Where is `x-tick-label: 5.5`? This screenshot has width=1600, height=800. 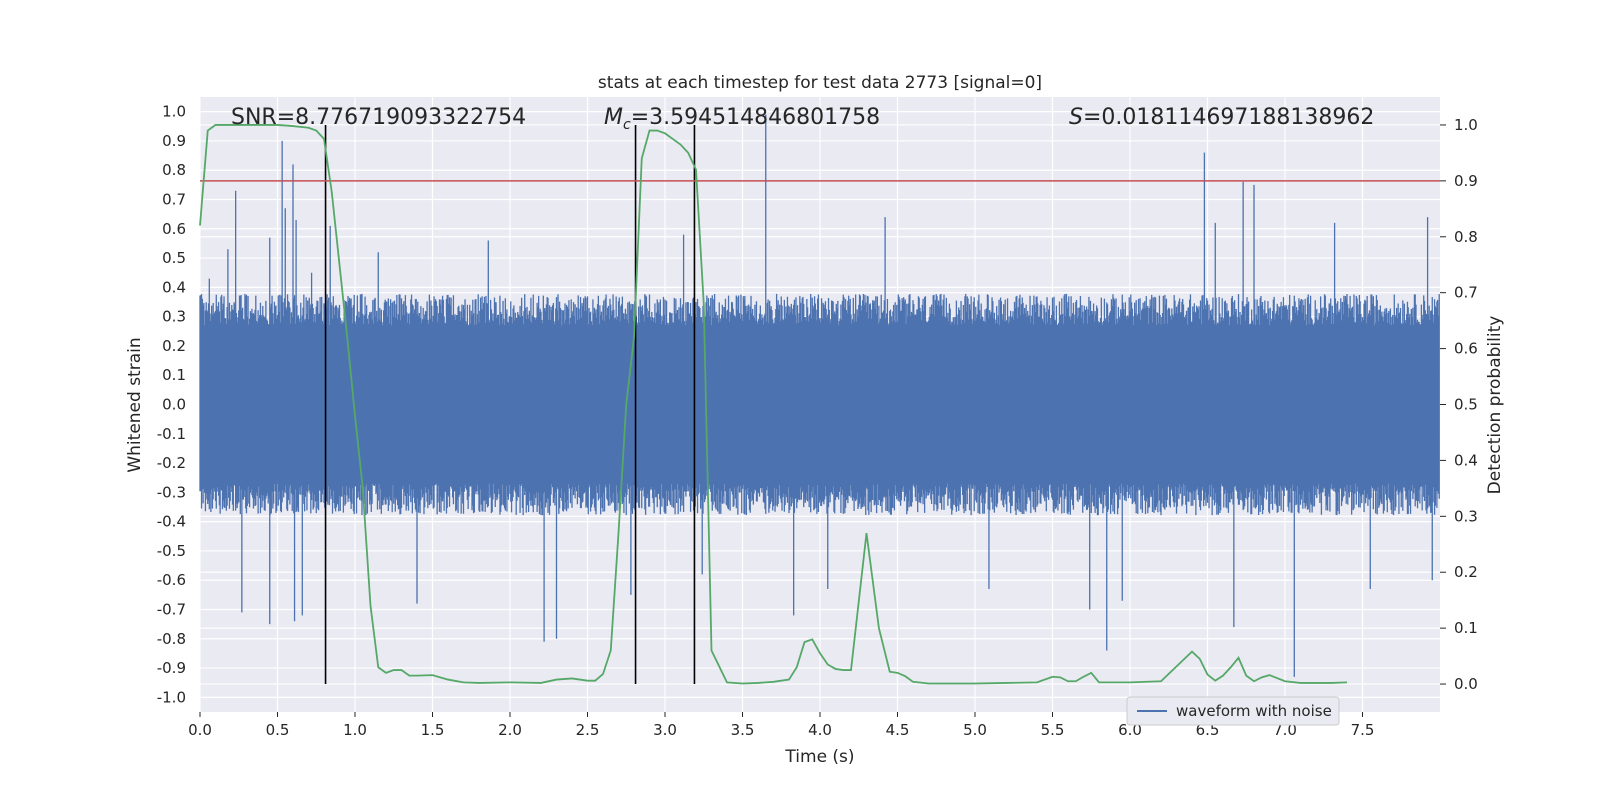
x-tick-label: 5.5 is located at coordinates (1053, 730).